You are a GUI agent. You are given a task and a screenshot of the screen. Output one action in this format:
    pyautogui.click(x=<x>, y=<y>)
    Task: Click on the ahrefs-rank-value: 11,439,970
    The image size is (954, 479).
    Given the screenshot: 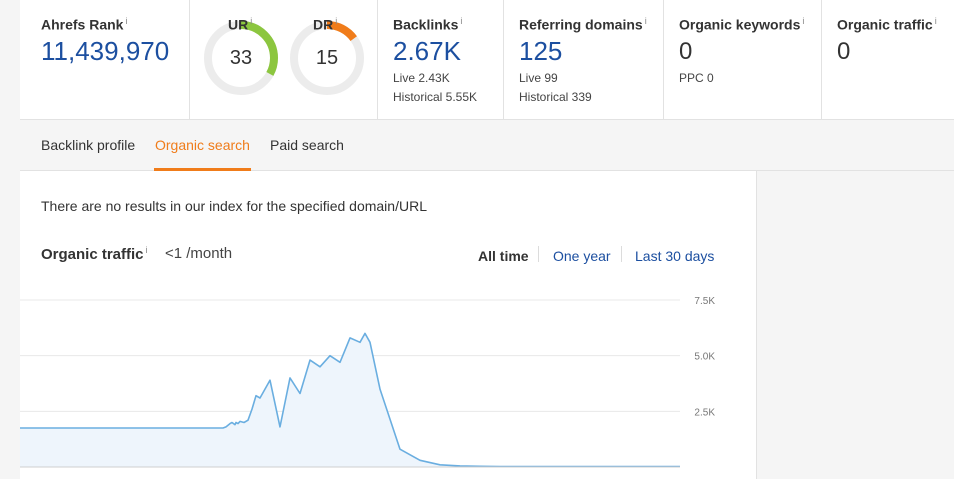 What is the action you would take?
    pyautogui.click(x=105, y=51)
    